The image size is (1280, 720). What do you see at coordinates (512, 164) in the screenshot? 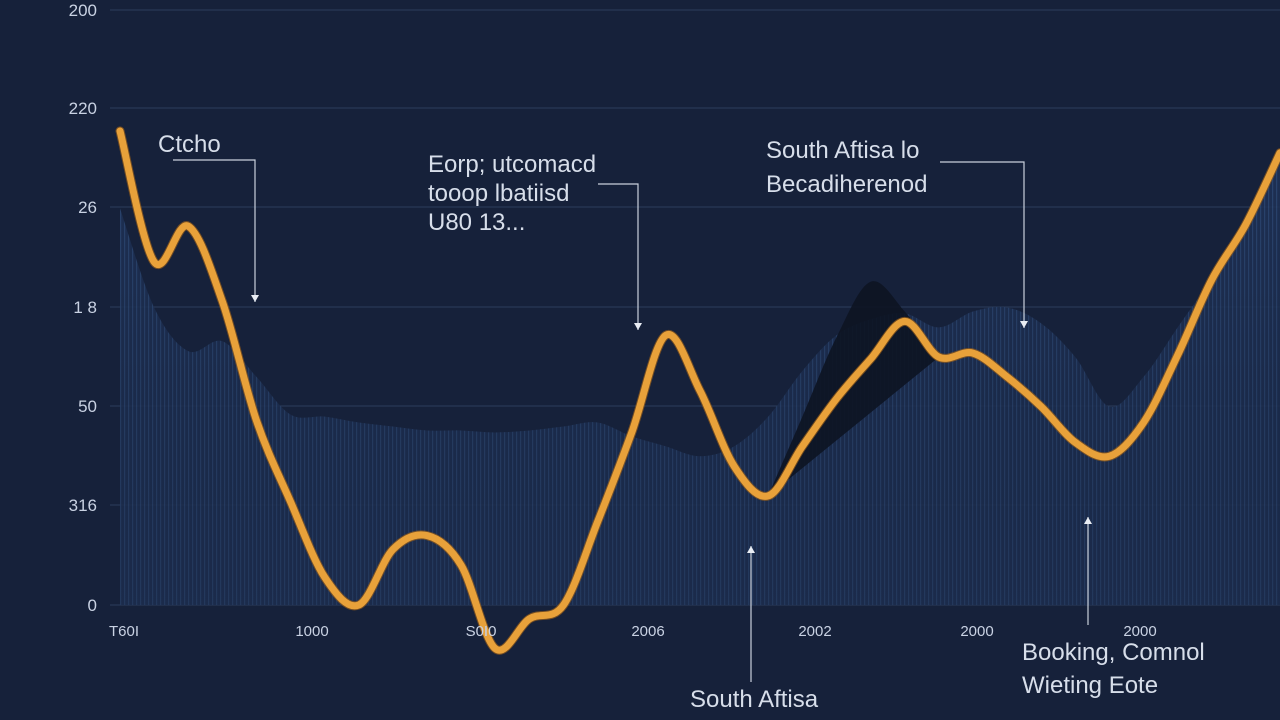
I see `annotation-text: Eorp; utcomacd` at bounding box center [512, 164].